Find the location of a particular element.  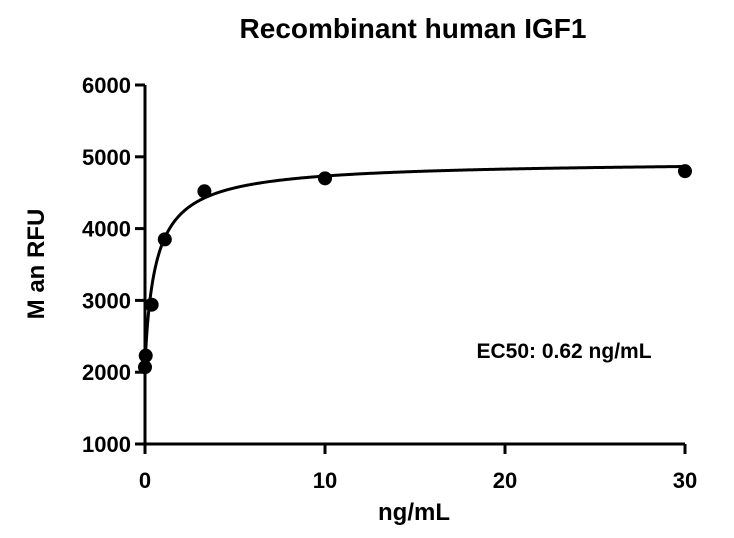

x-tick-label: 10 is located at coordinates (325, 480).